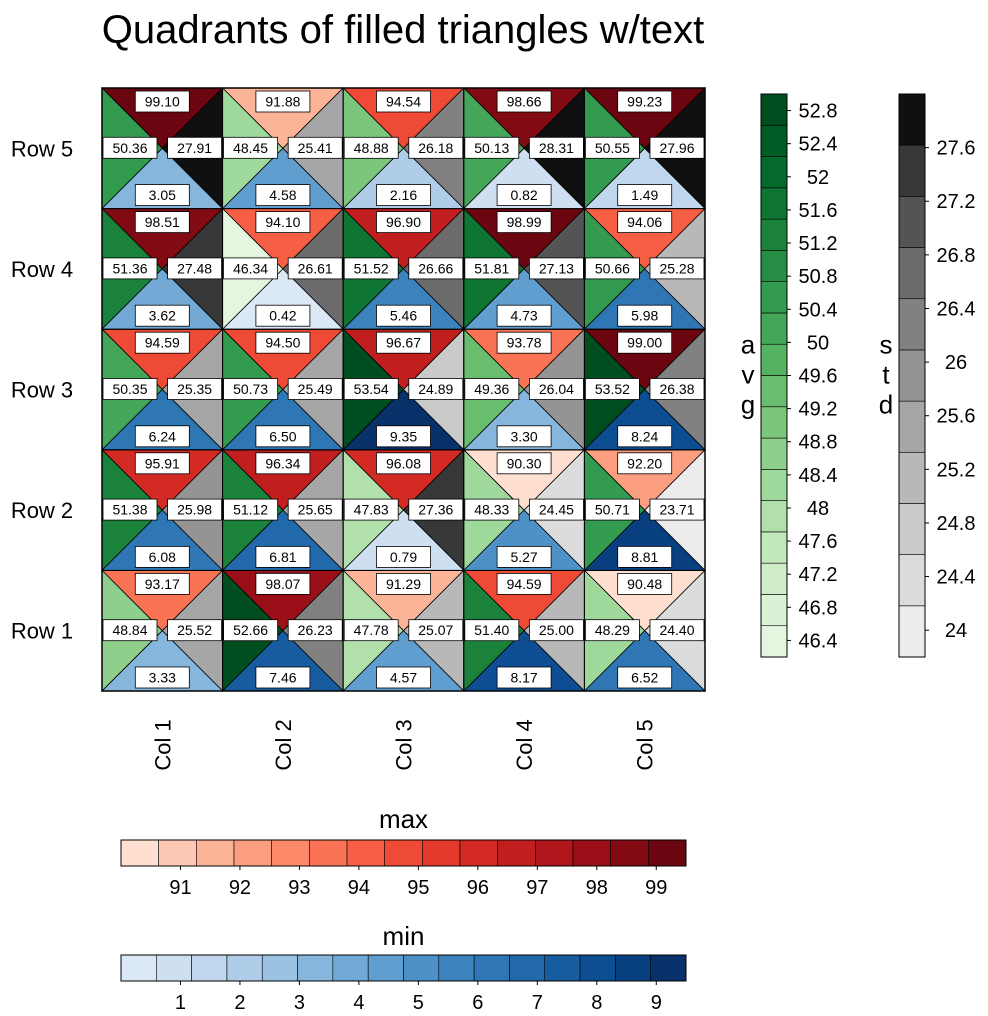  Describe the element at coordinates (162, 630) in the screenshot. I see `cell-r1-c1: 93.17 48.84 25.52 3.33` at that location.